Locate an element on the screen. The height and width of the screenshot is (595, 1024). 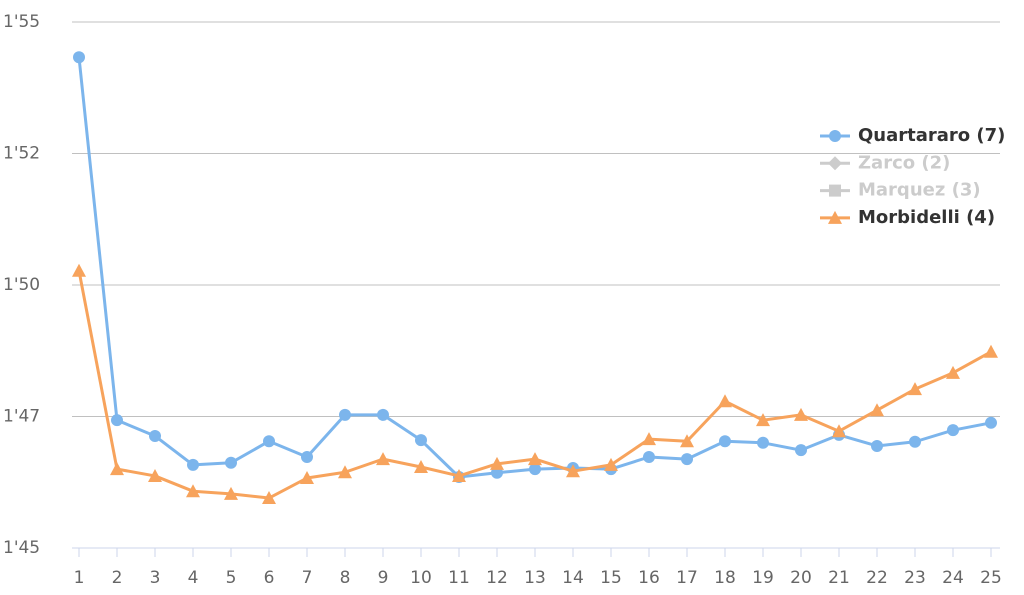
legend-label: Zarco (2) is located at coordinates (904, 162).